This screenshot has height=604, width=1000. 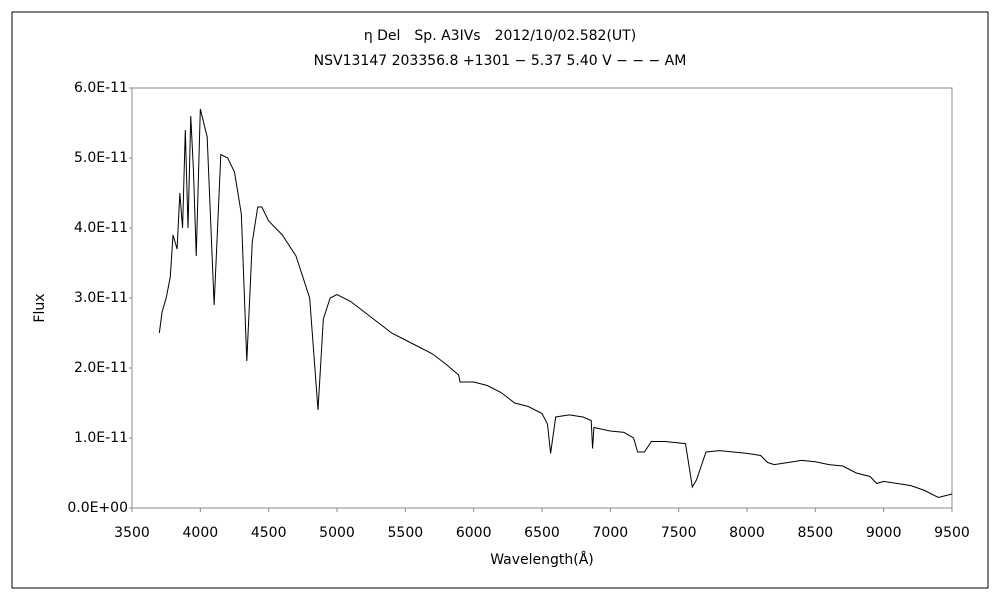 What do you see at coordinates (101, 228) in the screenshot?
I see `y-tick-label: 4.0E-11` at bounding box center [101, 228].